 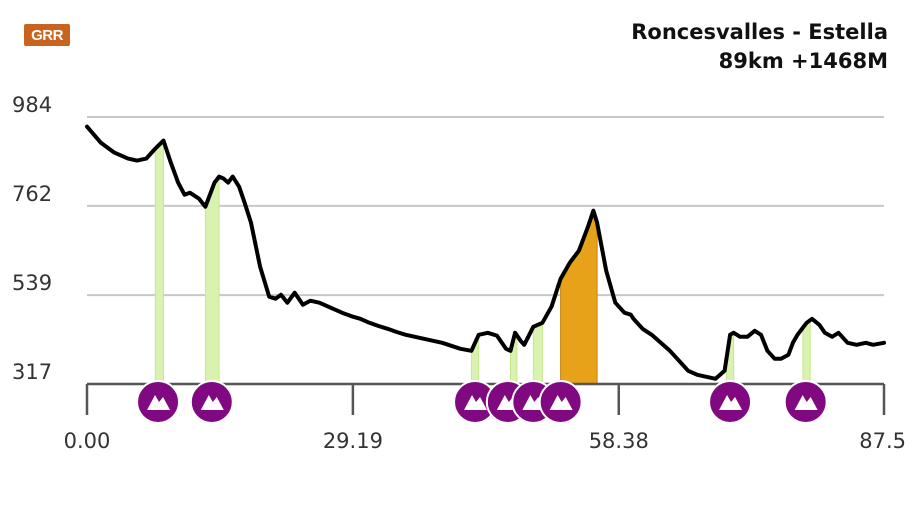 What do you see at coordinates (32, 372) in the screenshot?
I see `y-tick-label: 317` at bounding box center [32, 372].